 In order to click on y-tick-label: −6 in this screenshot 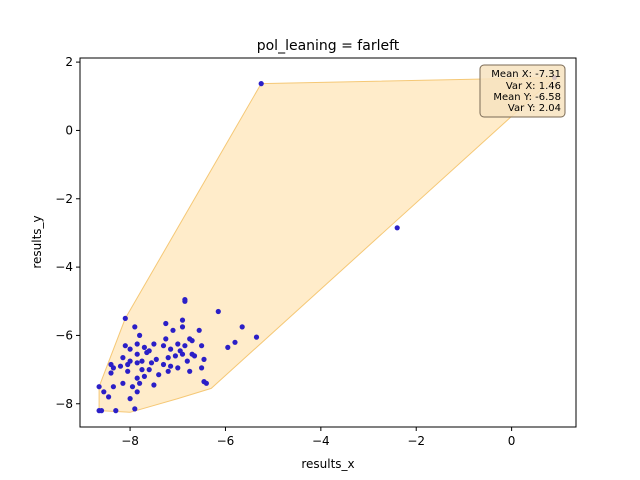, I will do `click(64, 335)`.